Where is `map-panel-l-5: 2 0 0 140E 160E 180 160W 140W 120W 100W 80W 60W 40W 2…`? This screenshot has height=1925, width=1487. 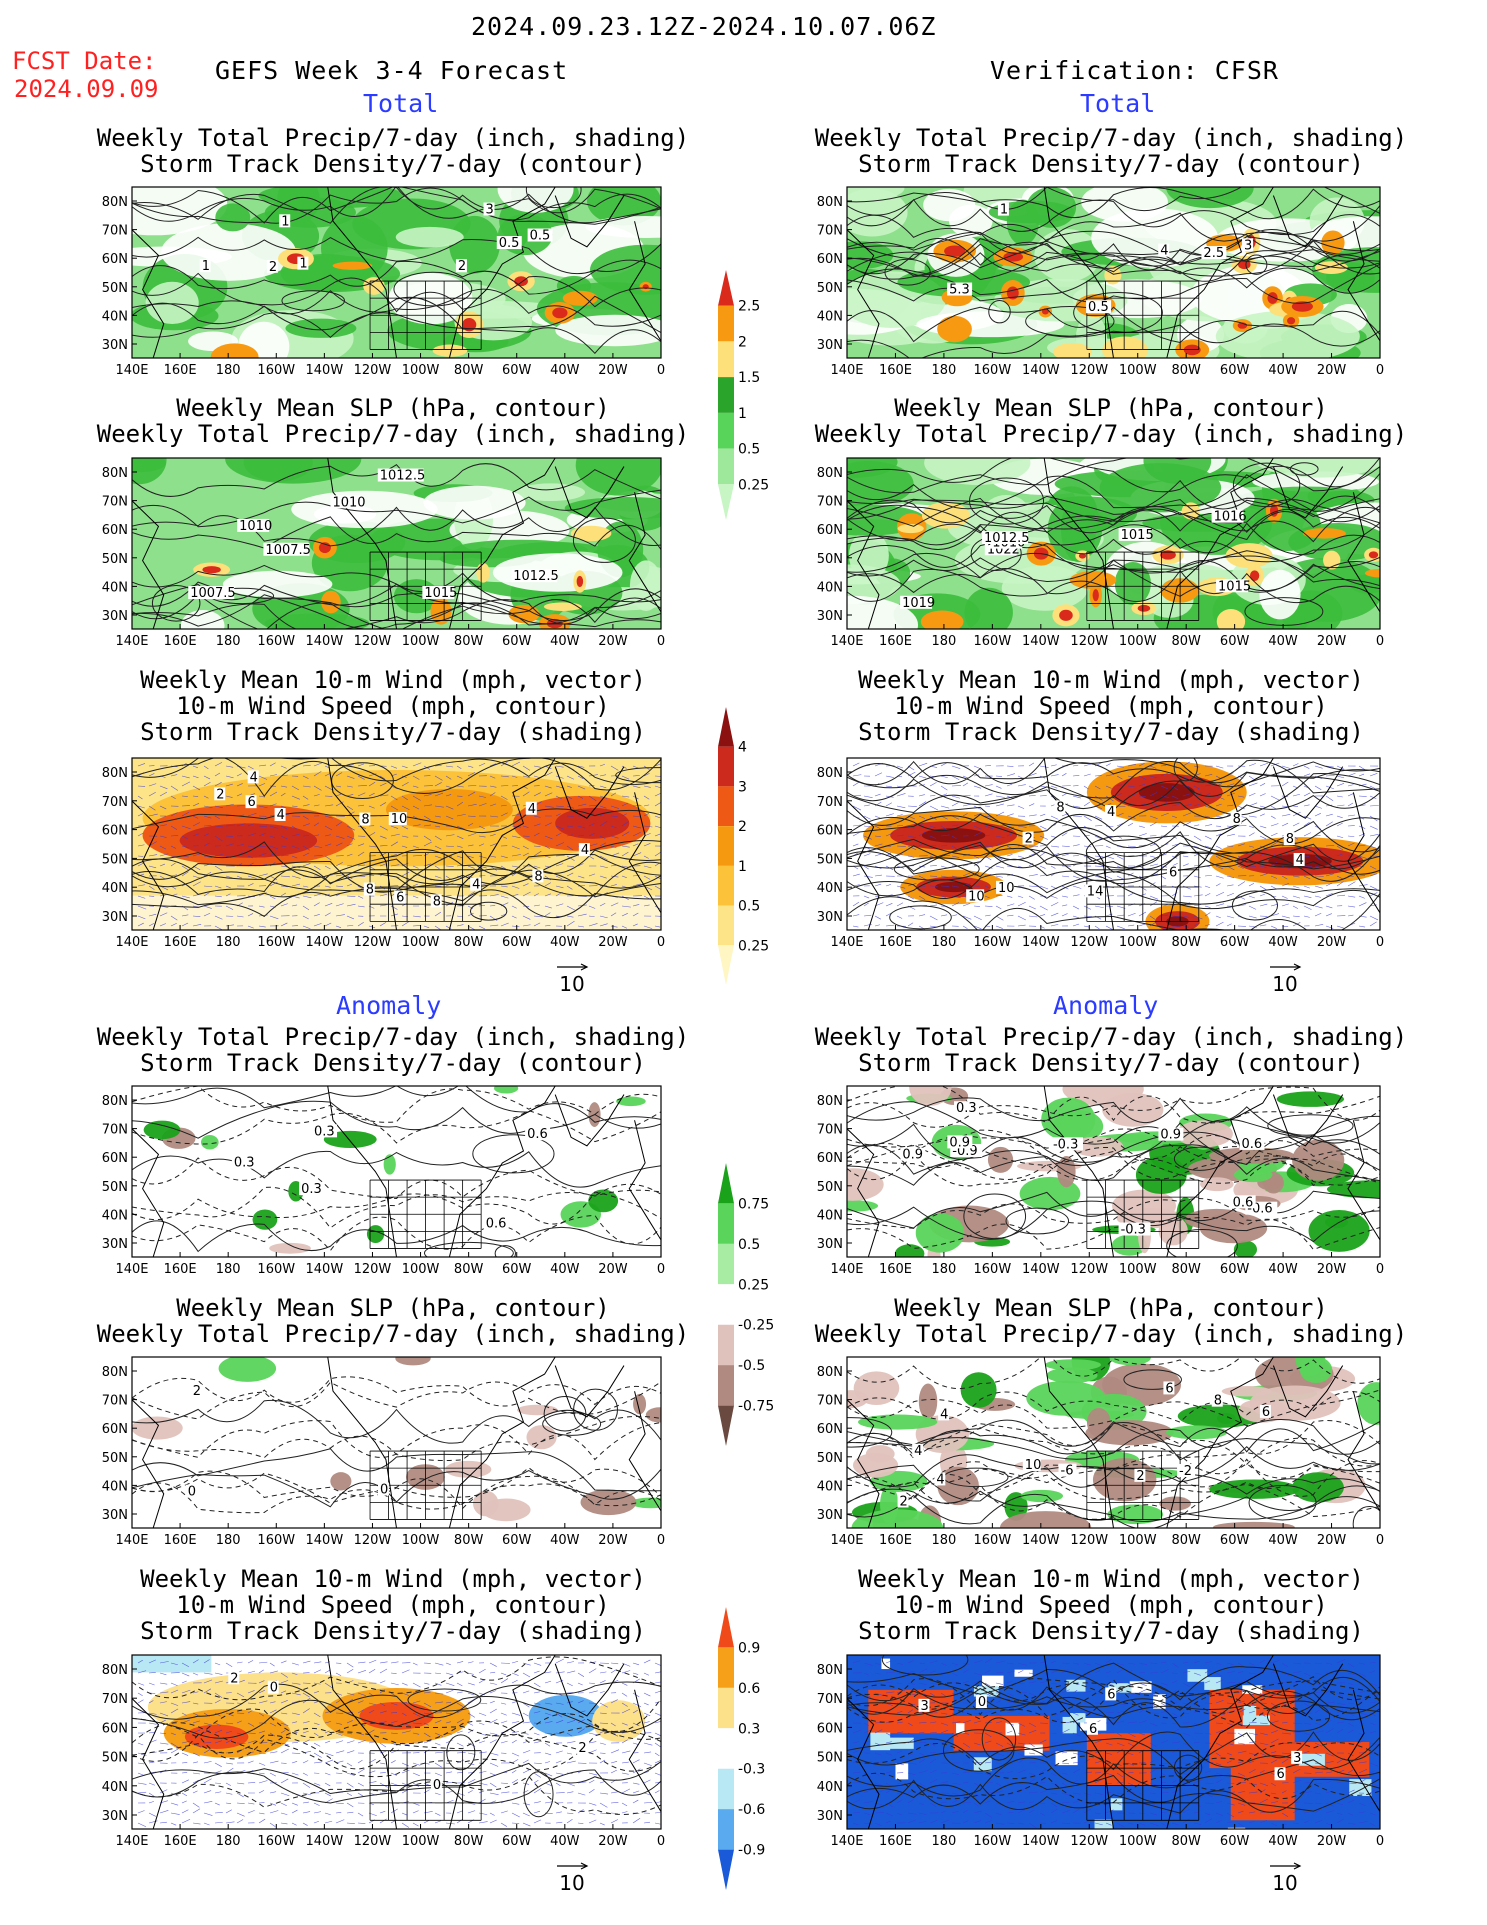 map-panel-l-5: 2 0 0 140E 160E 180 160W 140W 120W 100W 80W 60W 40W 2… is located at coordinates (383, 1452).